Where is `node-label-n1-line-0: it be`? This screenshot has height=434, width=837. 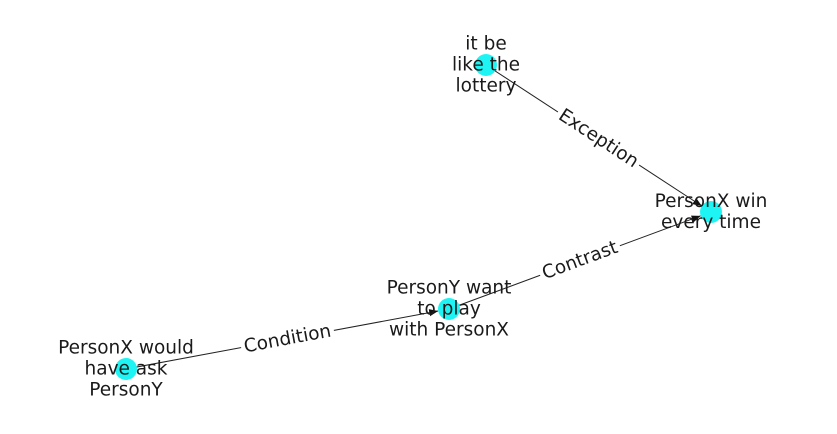 node-label-n1-line-0: it be is located at coordinates (485, 44).